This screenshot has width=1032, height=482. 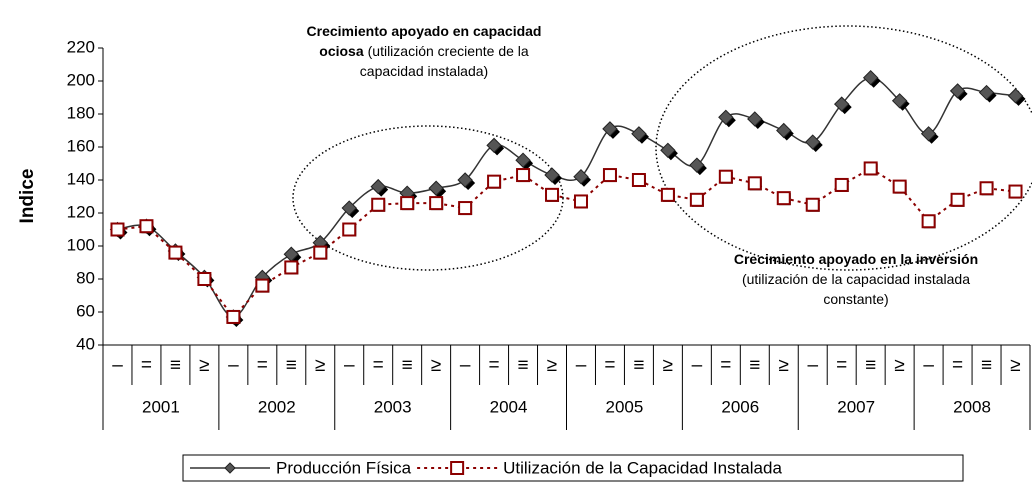 I want to click on legend-box, so click(x=573, y=468).